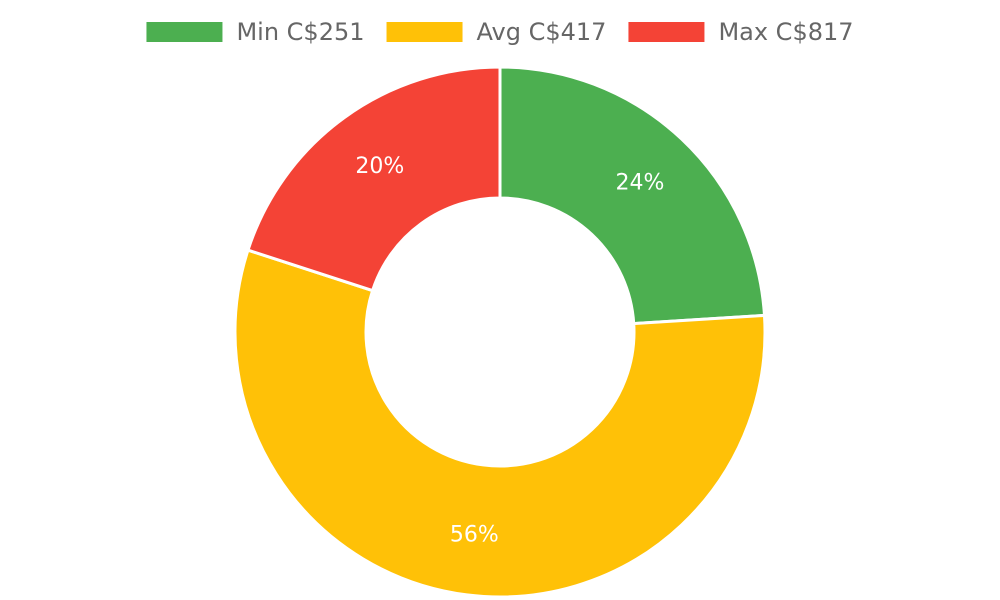  I want to click on slice-label-max: 20%, so click(379, 166).